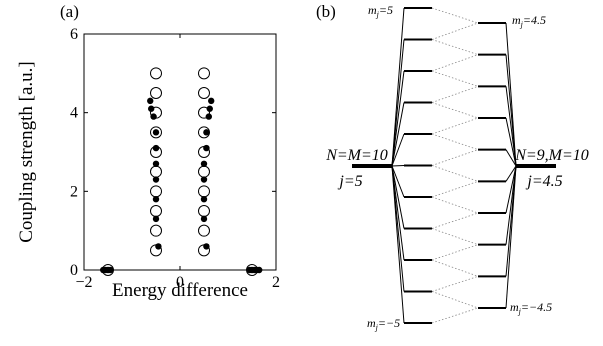  I want to click on svg-text: mj=−4.5, so click(531, 308).